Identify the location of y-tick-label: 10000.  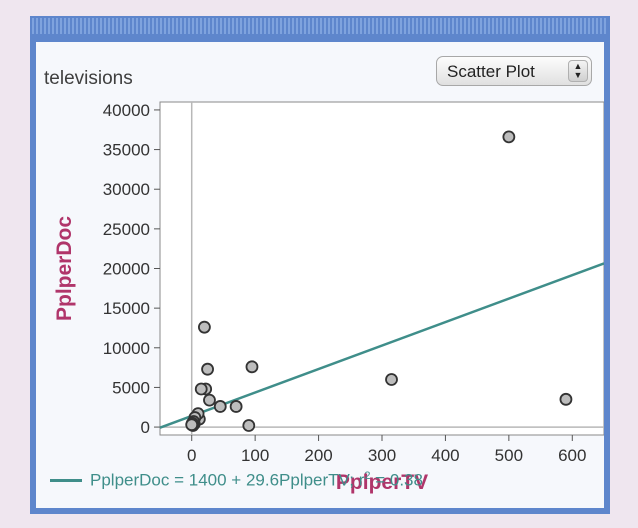
(126, 348).